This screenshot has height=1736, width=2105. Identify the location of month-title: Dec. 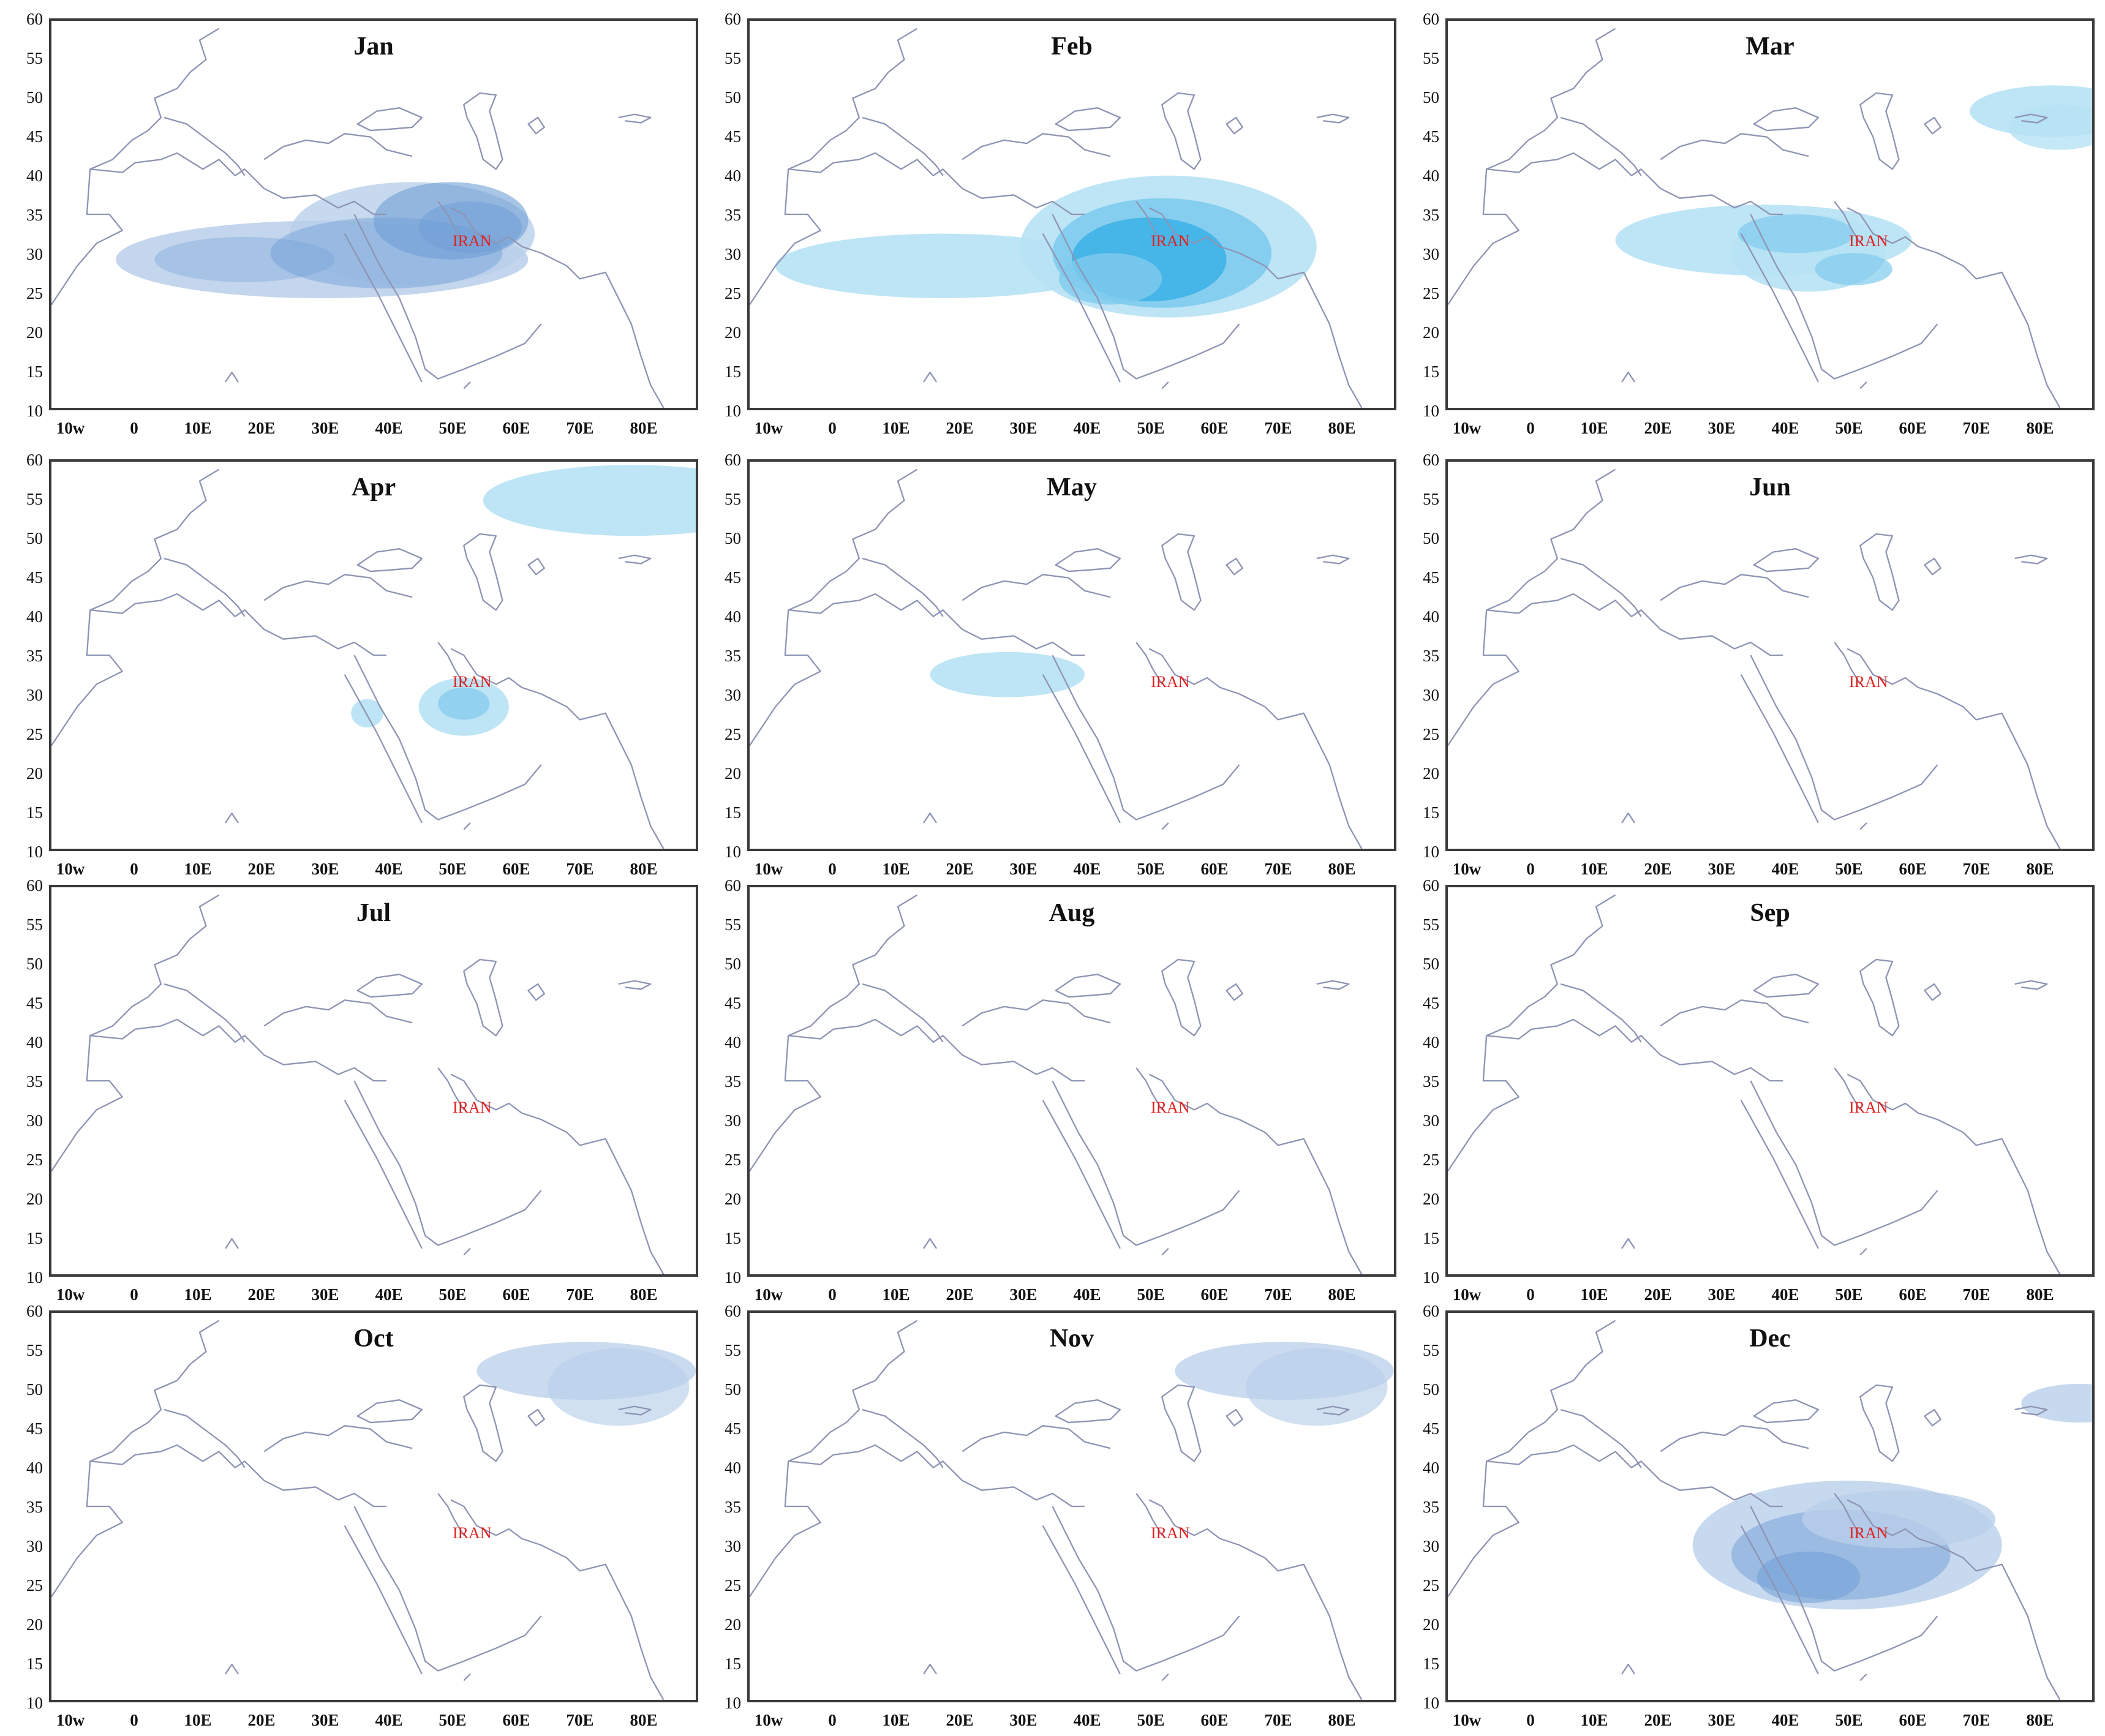
(1770, 1339).